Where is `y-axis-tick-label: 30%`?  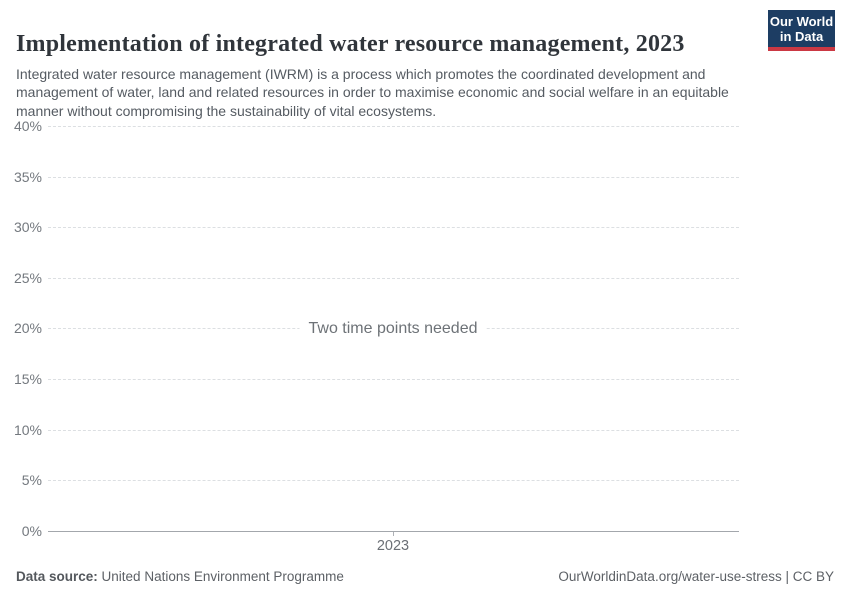
y-axis-tick-label: 30% is located at coordinates (27, 227).